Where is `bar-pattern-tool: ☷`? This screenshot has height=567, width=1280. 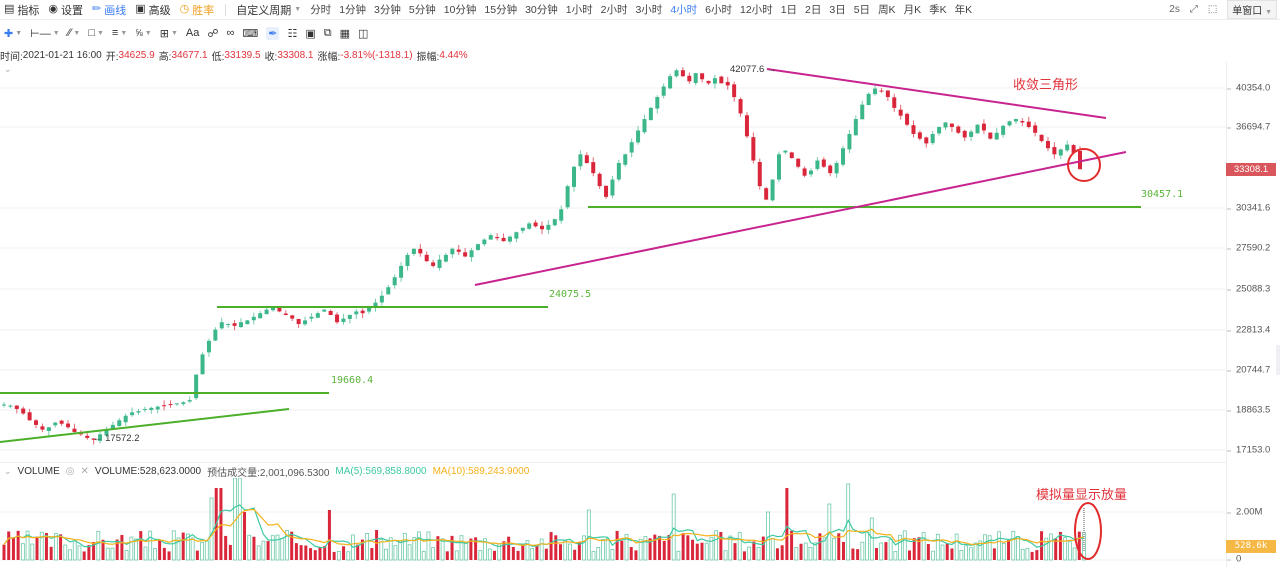 bar-pattern-tool: ☷ is located at coordinates (292, 33).